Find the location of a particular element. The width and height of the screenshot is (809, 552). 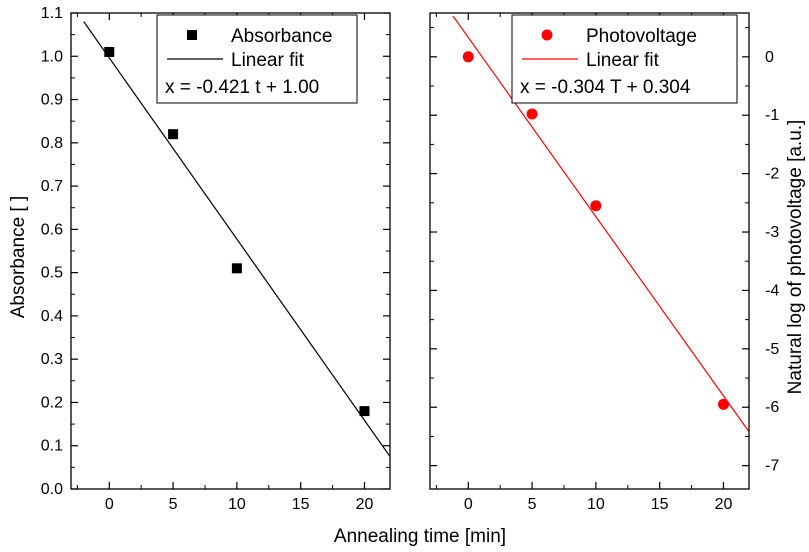

absorbance-legend-marker is located at coordinates (192, 35).